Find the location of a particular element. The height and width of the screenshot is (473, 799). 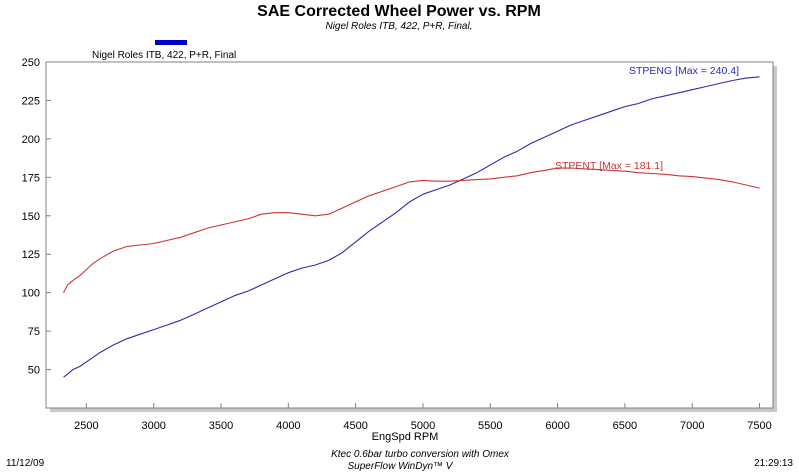

x-axis-label: EngSpd RPM is located at coordinates (405, 437).